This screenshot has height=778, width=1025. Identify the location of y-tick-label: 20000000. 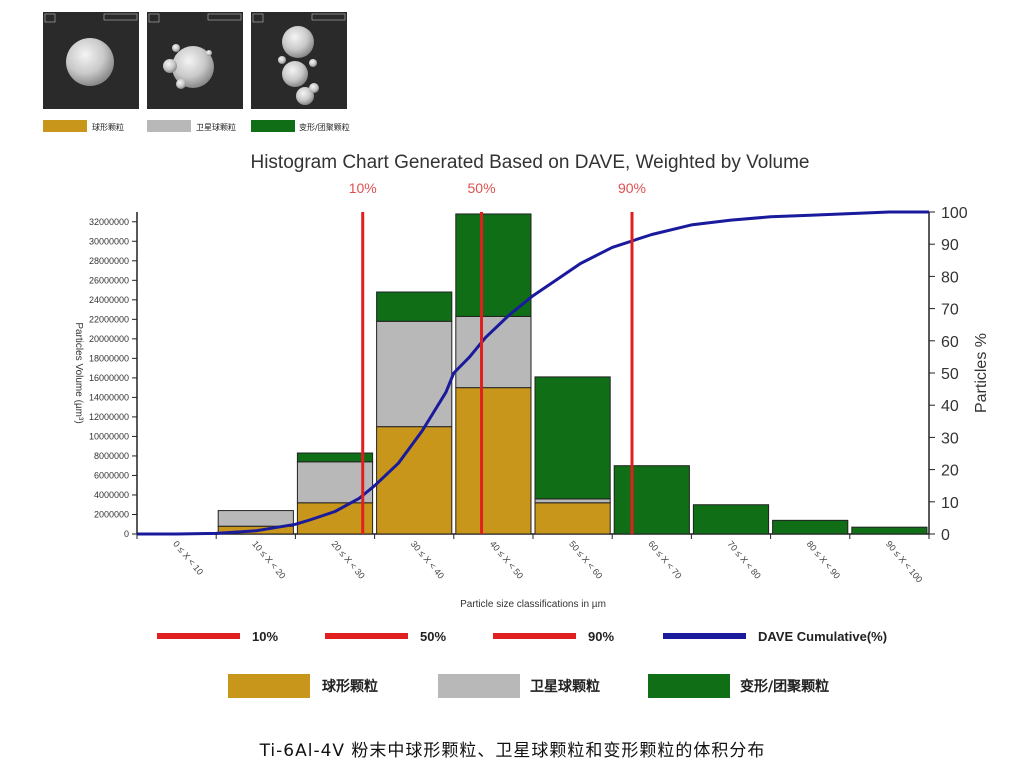
(109, 339).